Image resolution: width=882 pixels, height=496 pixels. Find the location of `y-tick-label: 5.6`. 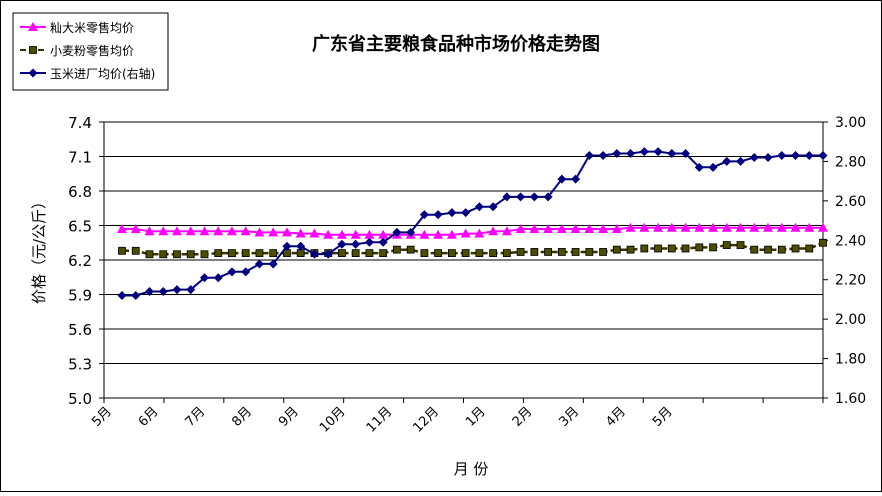

y-tick-label: 5.6 is located at coordinates (80, 330).